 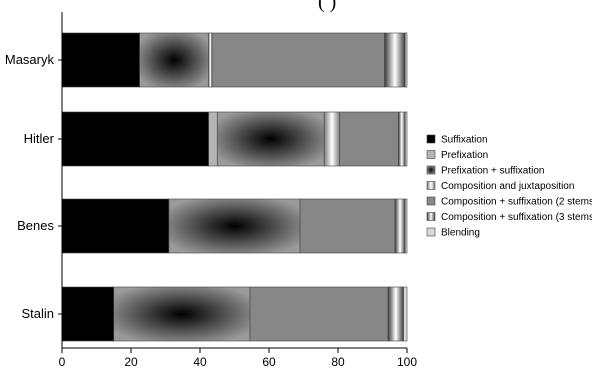 I want to click on legend-item: Composition and juxtaposition, so click(x=507, y=186).